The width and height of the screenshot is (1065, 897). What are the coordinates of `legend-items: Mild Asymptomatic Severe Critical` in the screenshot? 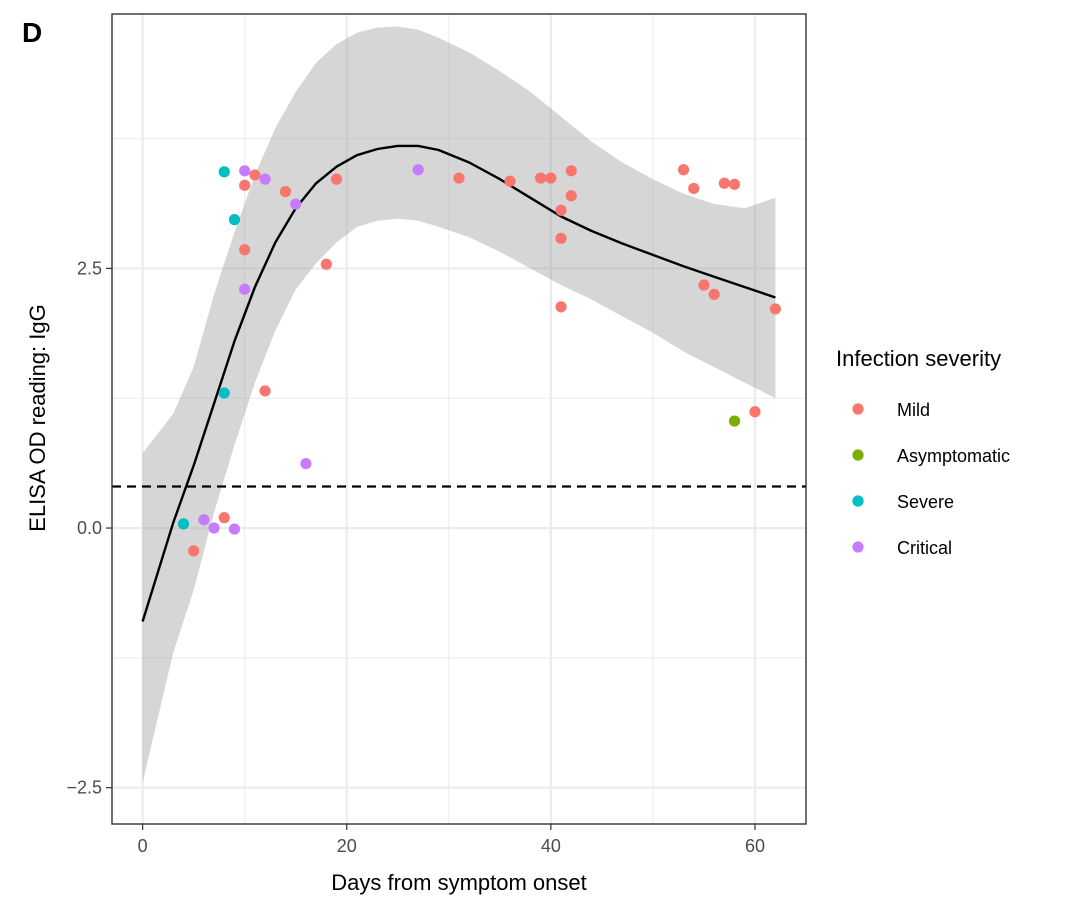 It's located at (931, 479).